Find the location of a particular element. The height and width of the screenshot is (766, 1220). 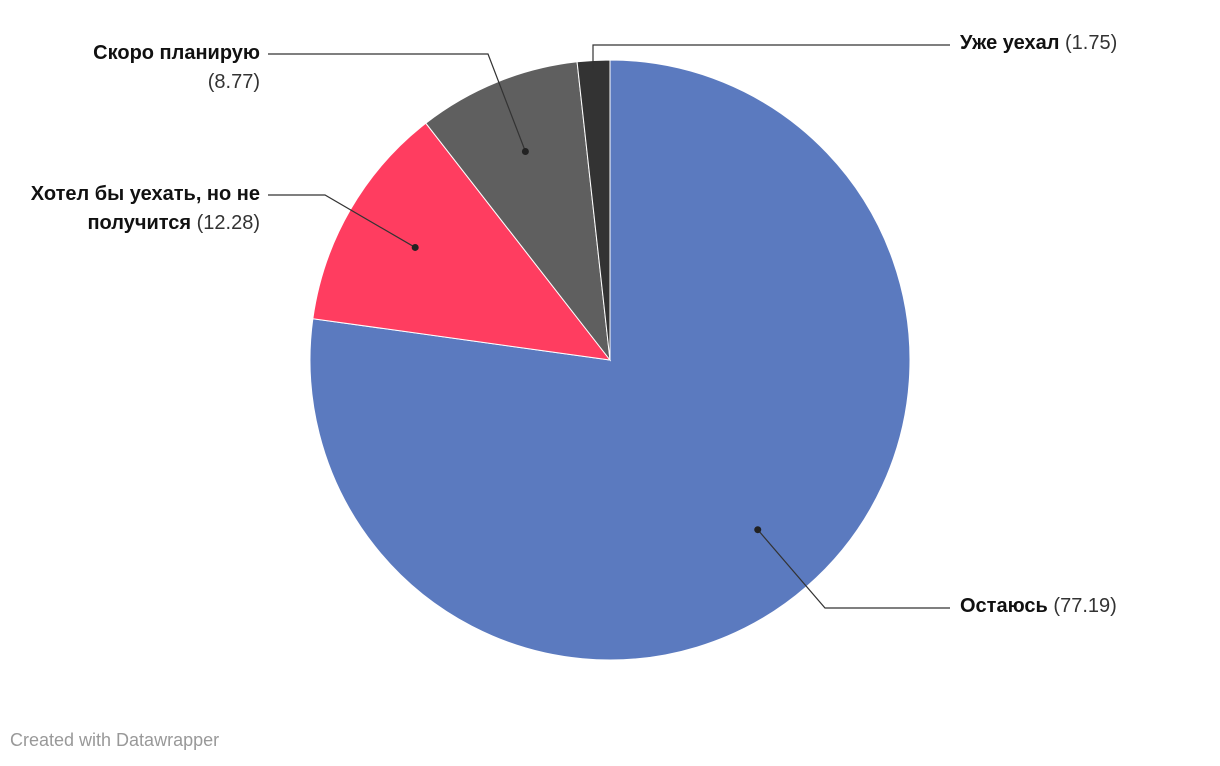

slice-name: Хотел бы уехать, но не получится is located at coordinates (145, 208).